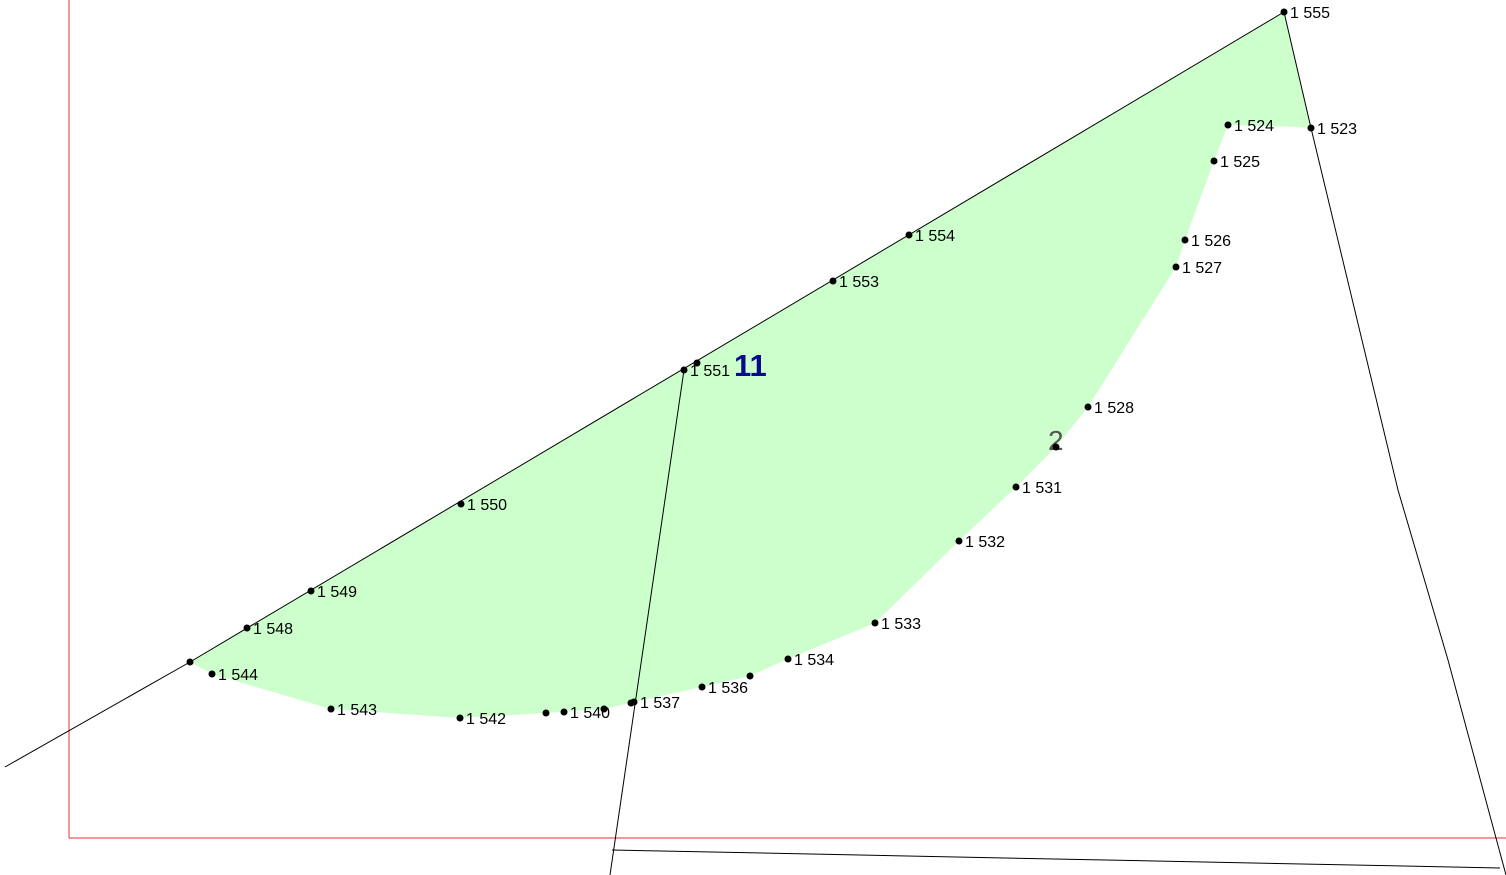 The height and width of the screenshot is (875, 1506). I want to click on point-label-1555: 1 555, so click(1310, 13).